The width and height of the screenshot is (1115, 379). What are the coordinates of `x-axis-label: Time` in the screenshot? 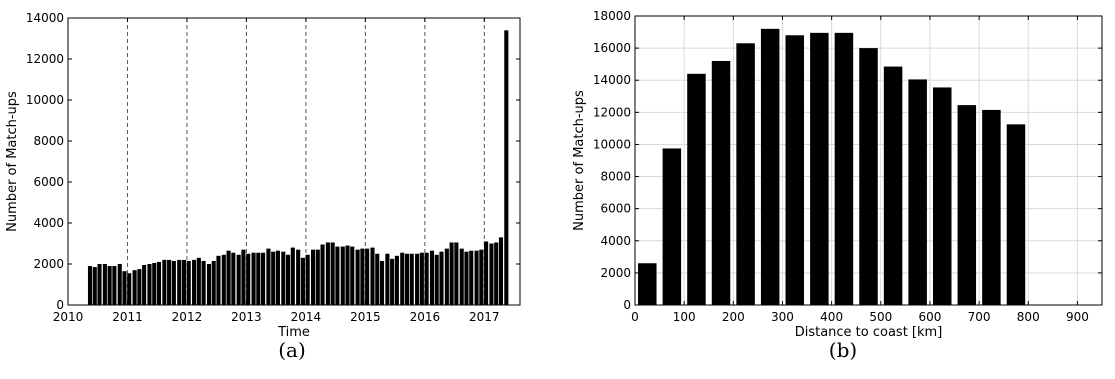 It's located at (293, 332).